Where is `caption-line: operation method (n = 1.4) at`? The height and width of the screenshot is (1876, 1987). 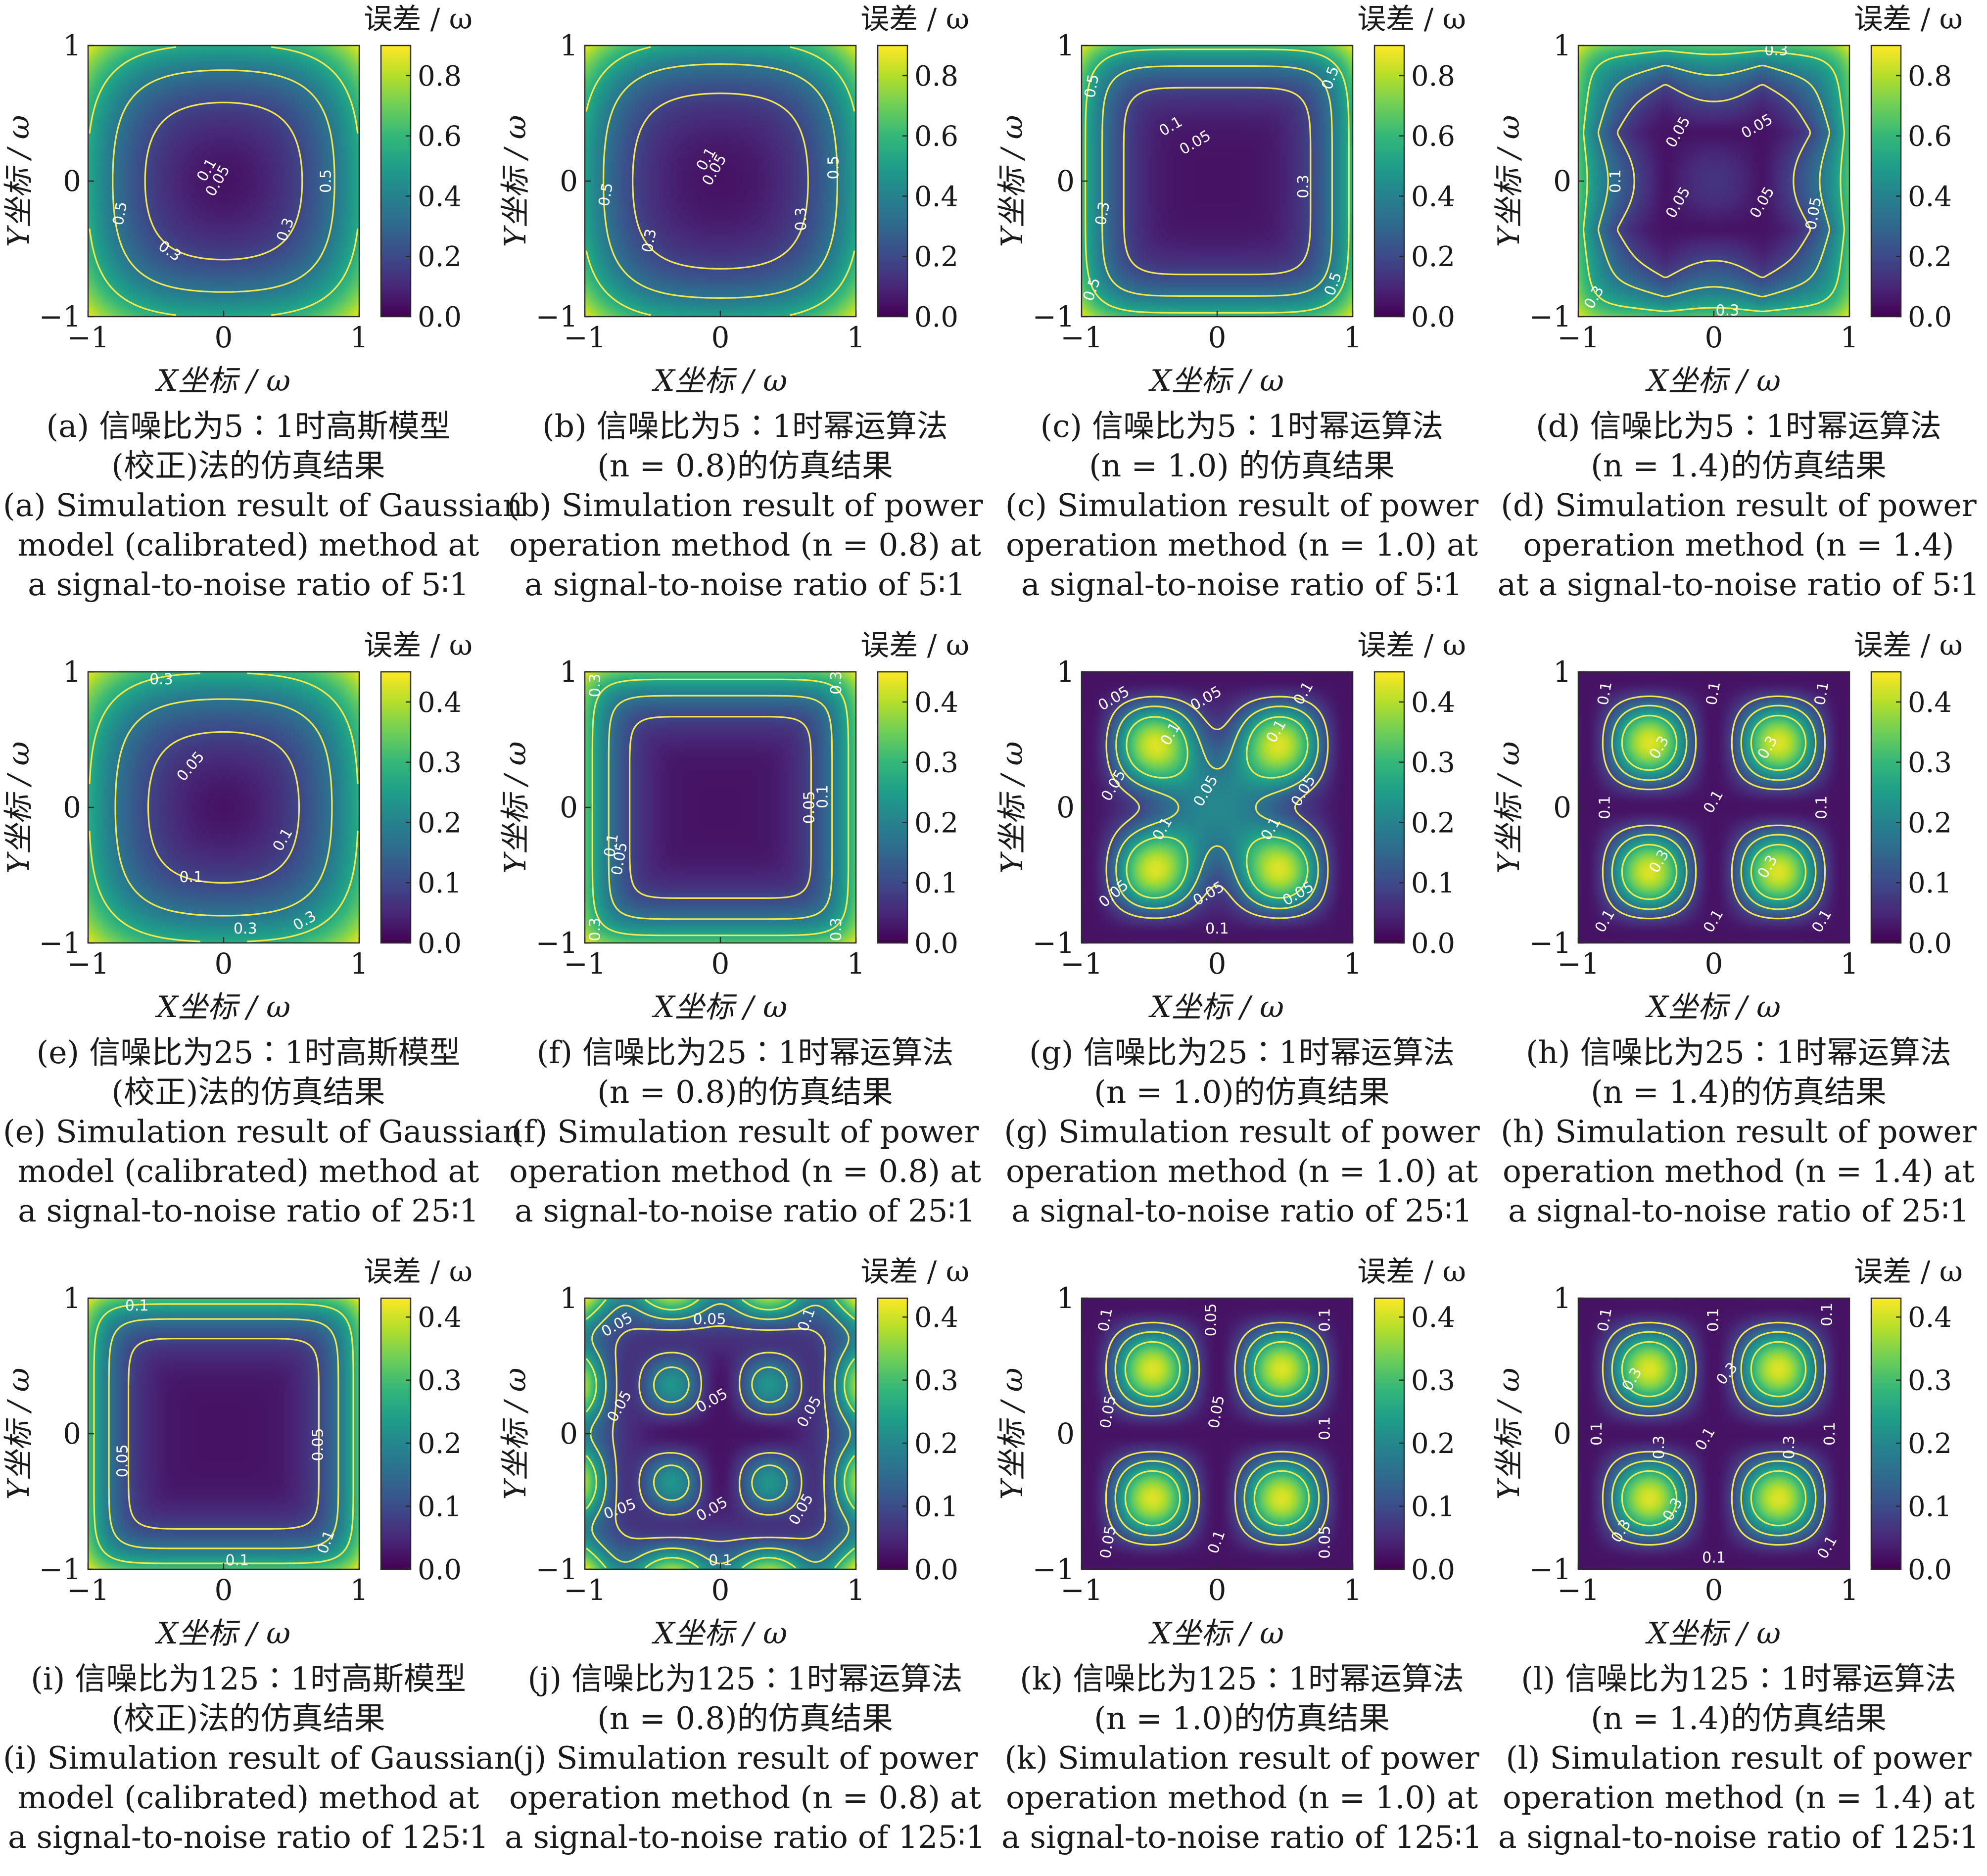 caption-line: operation method (n = 1.4) at is located at coordinates (1738, 1171).